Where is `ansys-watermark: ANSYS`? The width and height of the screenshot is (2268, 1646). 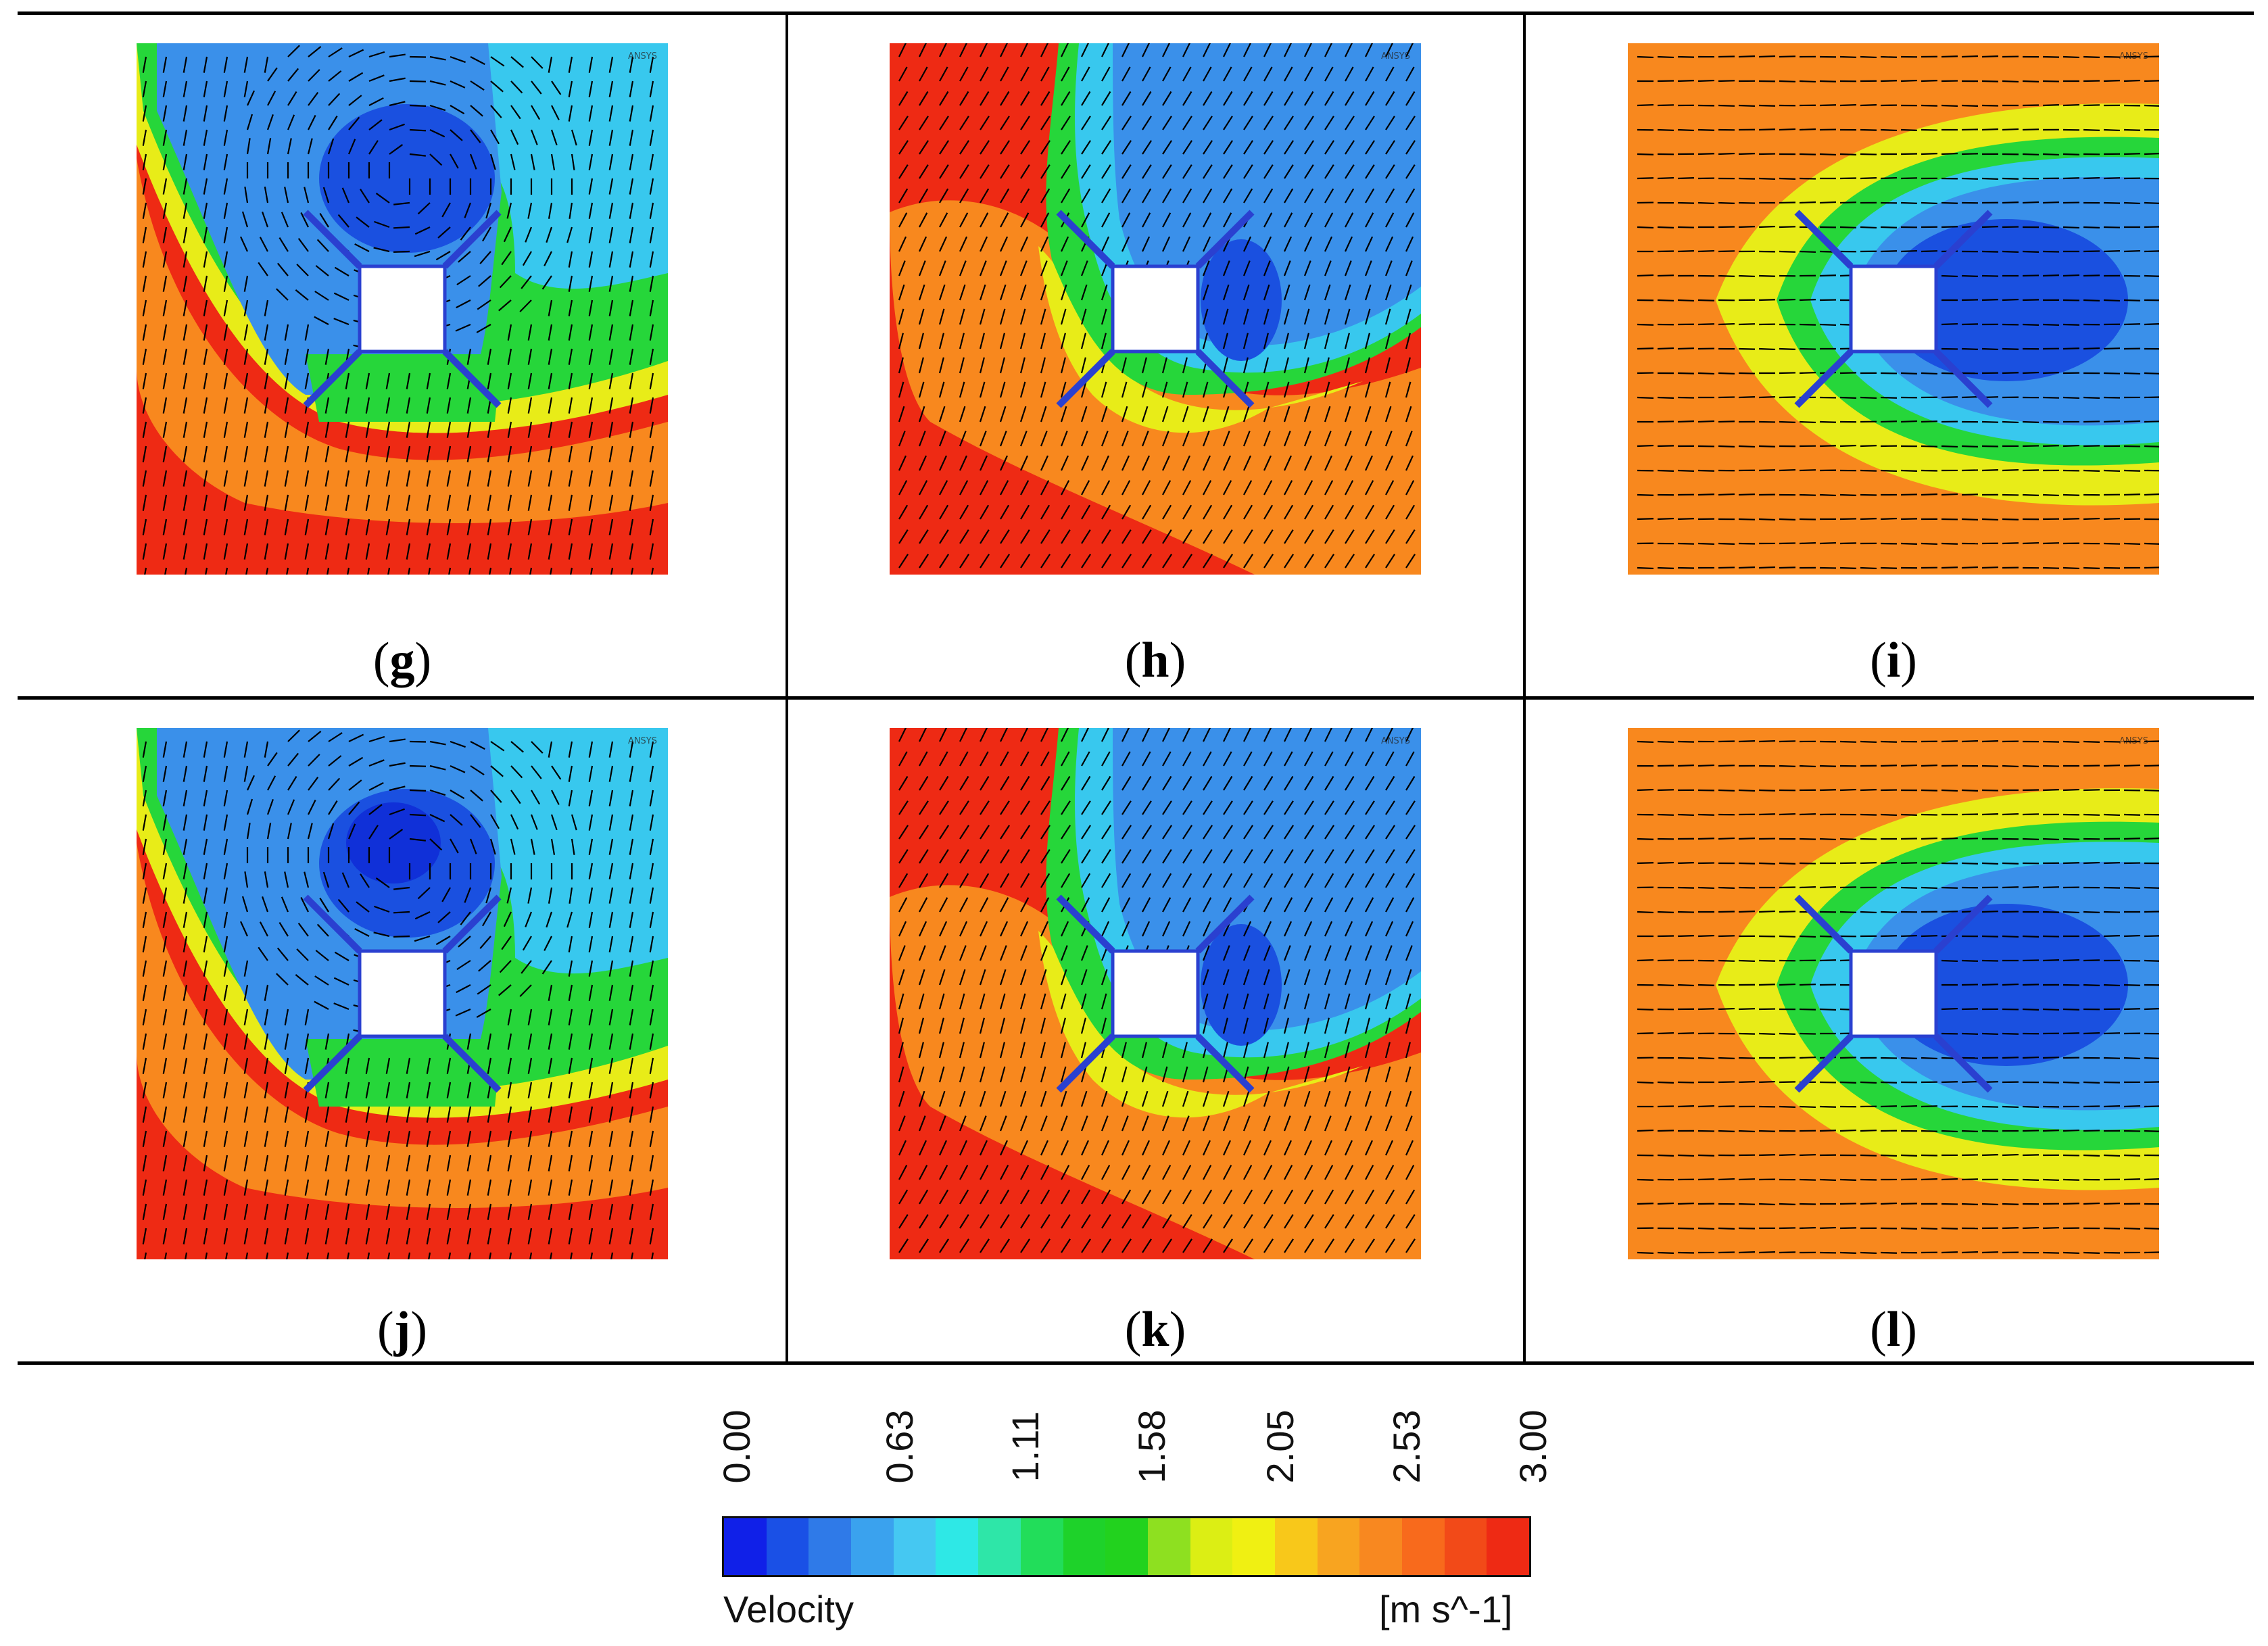
ansys-watermark: ANSYS is located at coordinates (1395, 741).